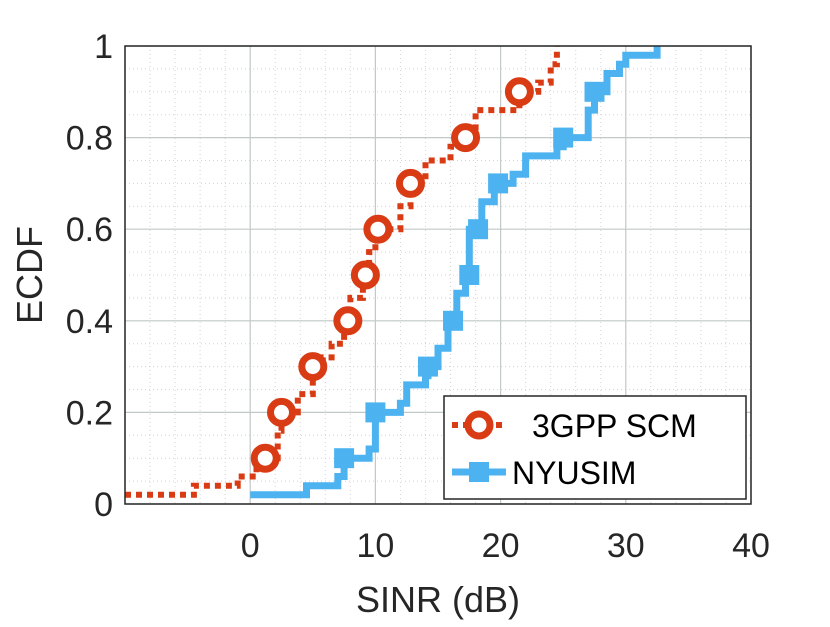 The height and width of the screenshot is (627, 830). I want to click on x-tick-label: 10, so click(375, 546).